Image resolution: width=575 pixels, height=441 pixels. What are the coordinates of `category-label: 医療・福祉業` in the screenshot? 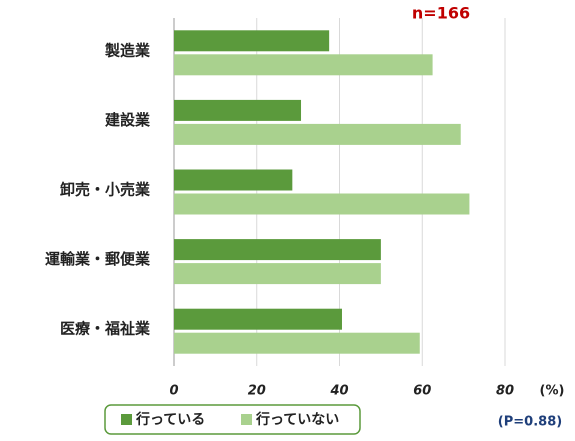 It's located at (105, 329).